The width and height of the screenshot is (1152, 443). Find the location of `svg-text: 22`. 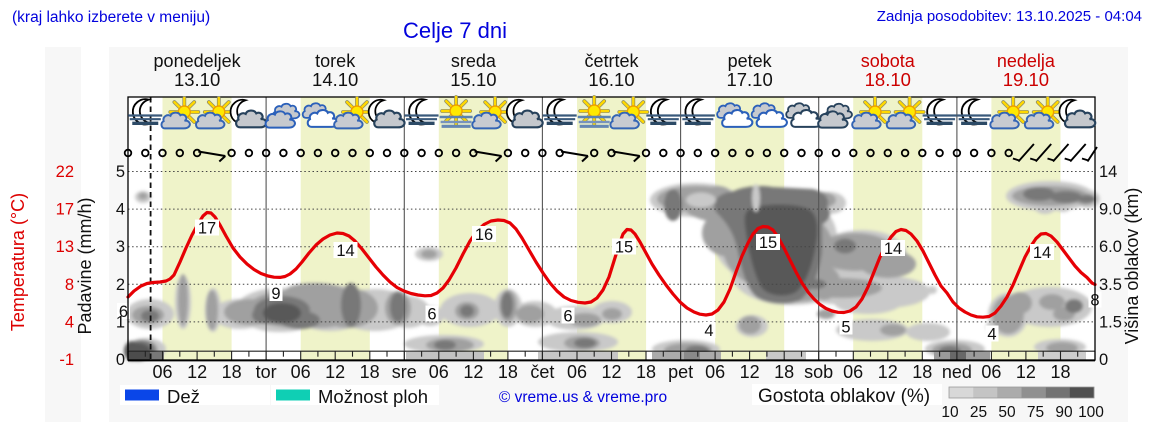

svg-text: 22 is located at coordinates (65, 172).